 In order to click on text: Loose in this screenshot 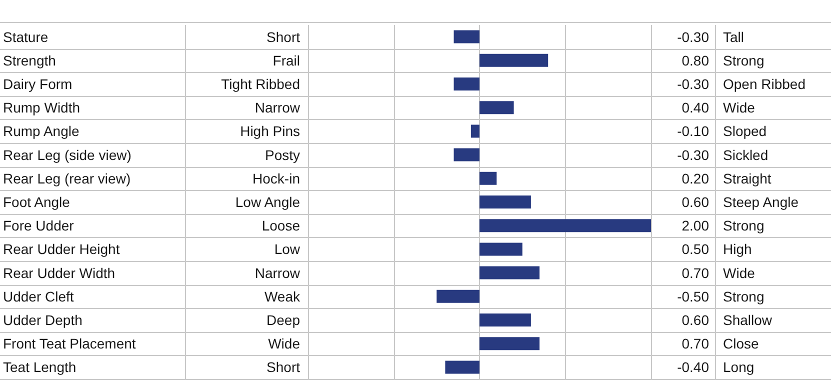, I will do `click(281, 226)`.